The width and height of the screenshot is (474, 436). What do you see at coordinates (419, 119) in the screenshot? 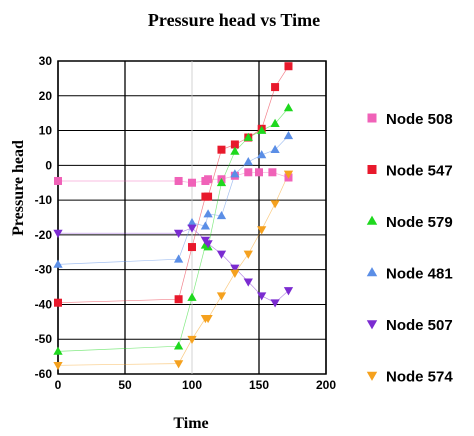
I see `legend-label: Node 508` at bounding box center [419, 119].